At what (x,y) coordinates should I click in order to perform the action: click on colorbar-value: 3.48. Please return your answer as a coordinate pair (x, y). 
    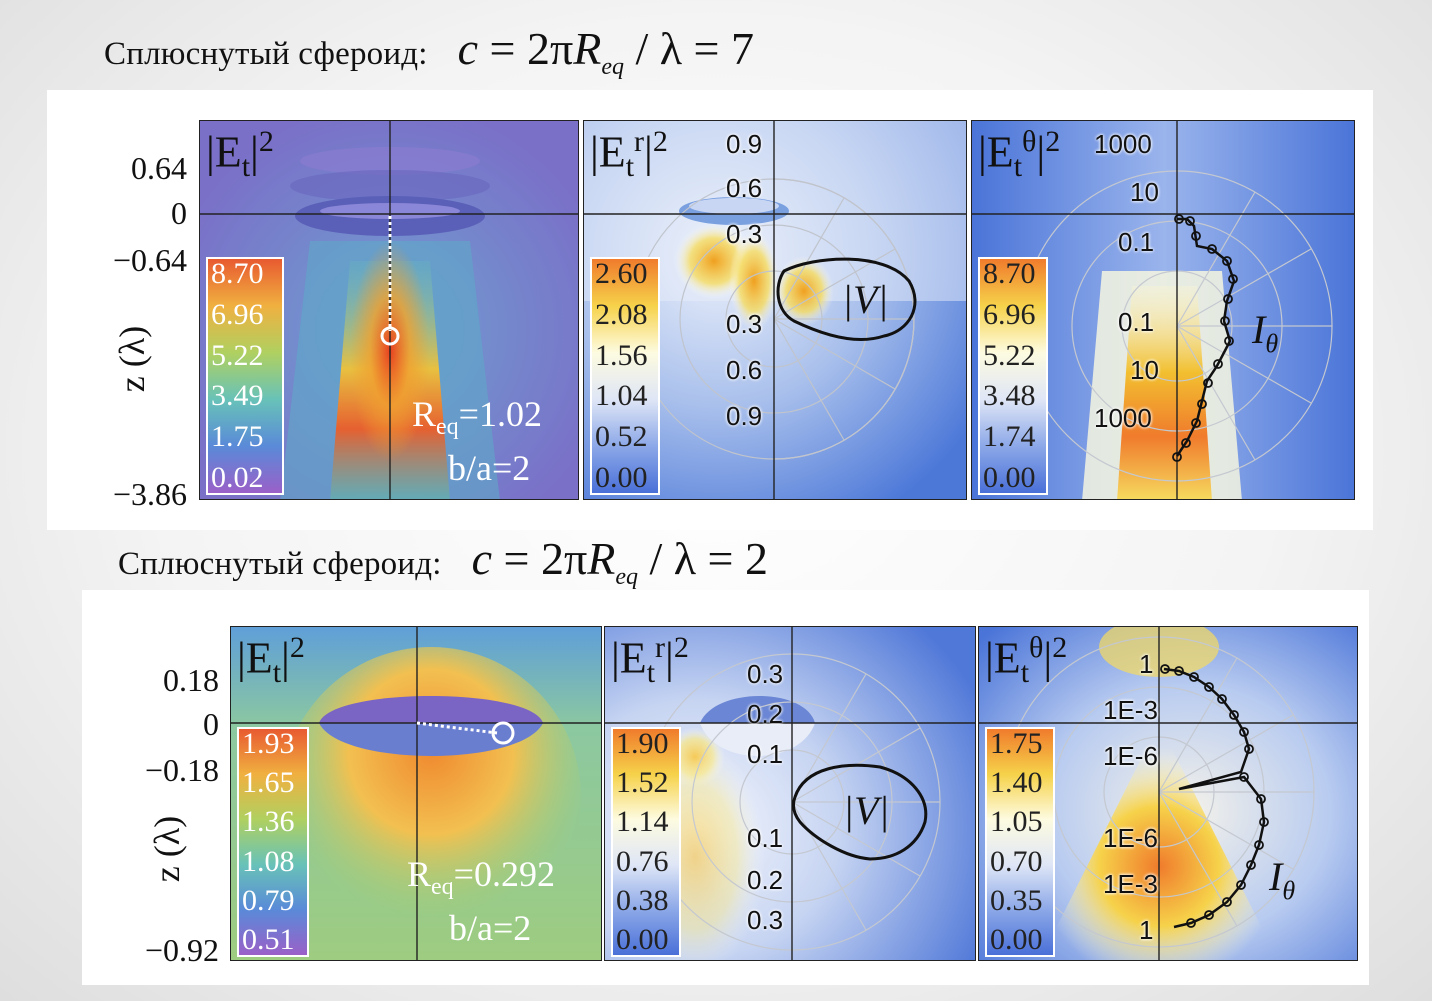
    Looking at the image, I should click on (1009, 396).